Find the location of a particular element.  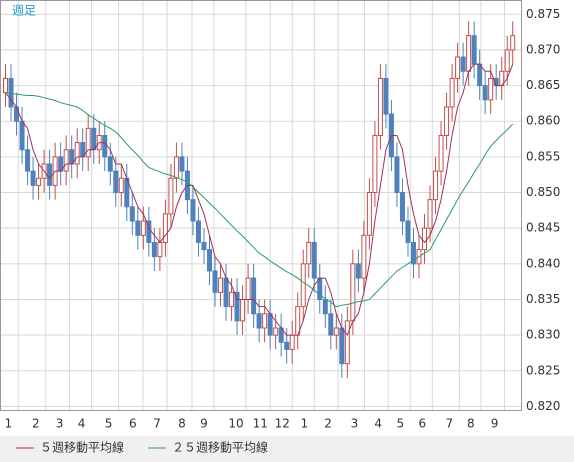

legend-label: ２５週移動平均線 is located at coordinates (220, 447).